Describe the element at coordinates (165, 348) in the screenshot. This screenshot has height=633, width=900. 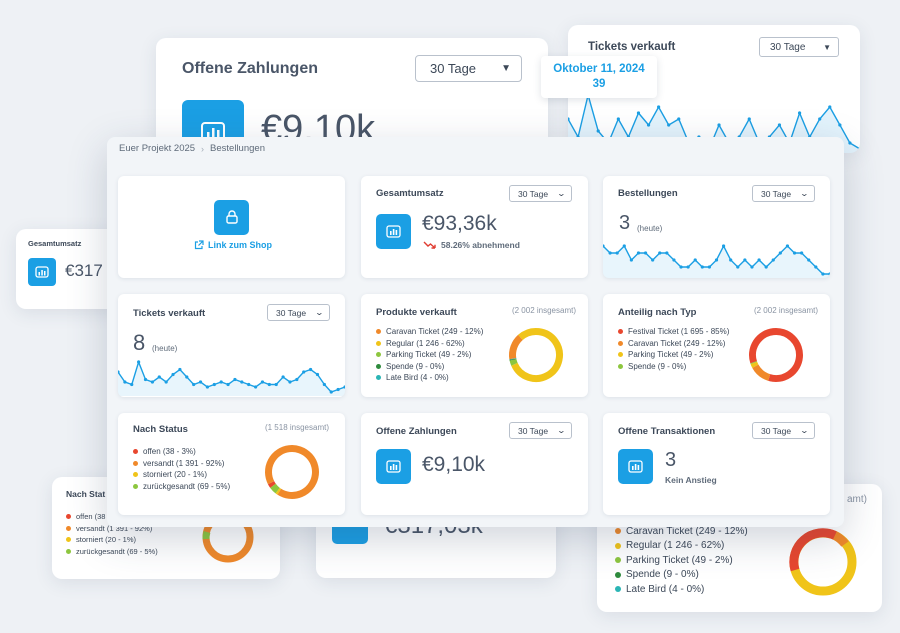
I see `tickets-sub: (heute)` at that location.